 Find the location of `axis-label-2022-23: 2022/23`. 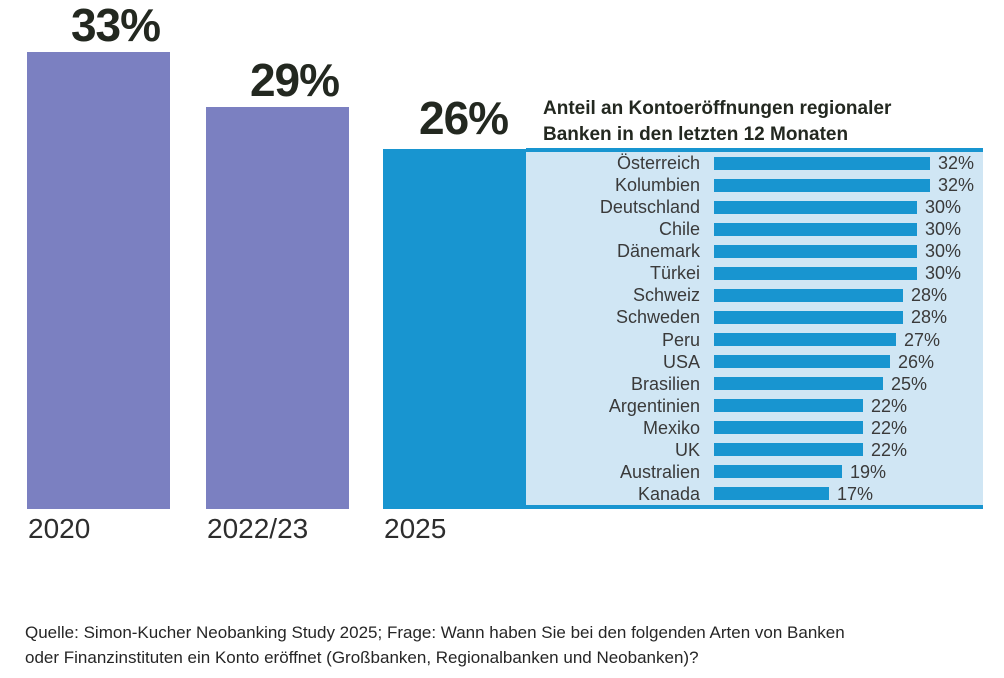

axis-label-2022-23: 2022/23 is located at coordinates (258, 528).